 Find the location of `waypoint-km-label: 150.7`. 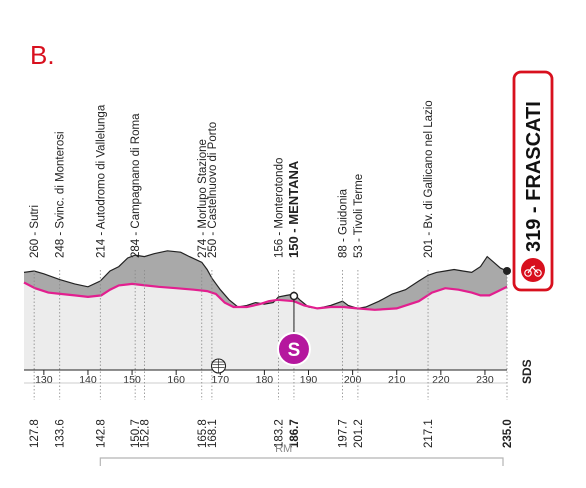

waypoint-km-label: 150.7 is located at coordinates (136, 433).